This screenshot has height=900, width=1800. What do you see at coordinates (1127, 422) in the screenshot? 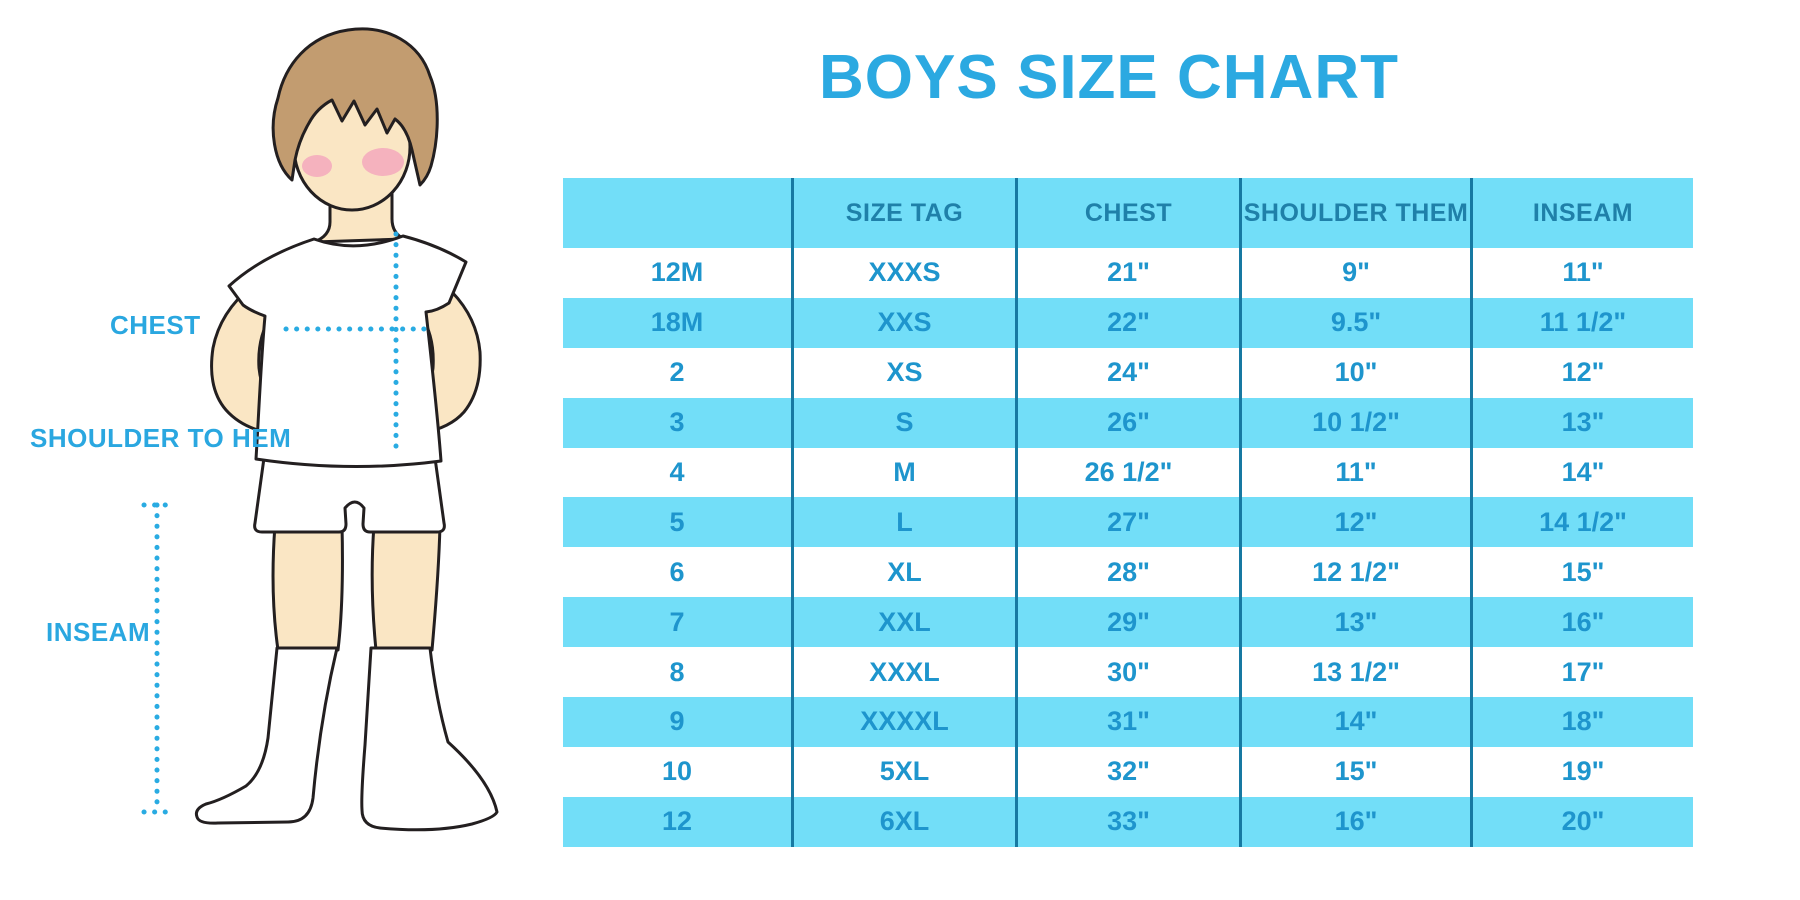
I see `table-cell: 26"` at bounding box center [1127, 422].